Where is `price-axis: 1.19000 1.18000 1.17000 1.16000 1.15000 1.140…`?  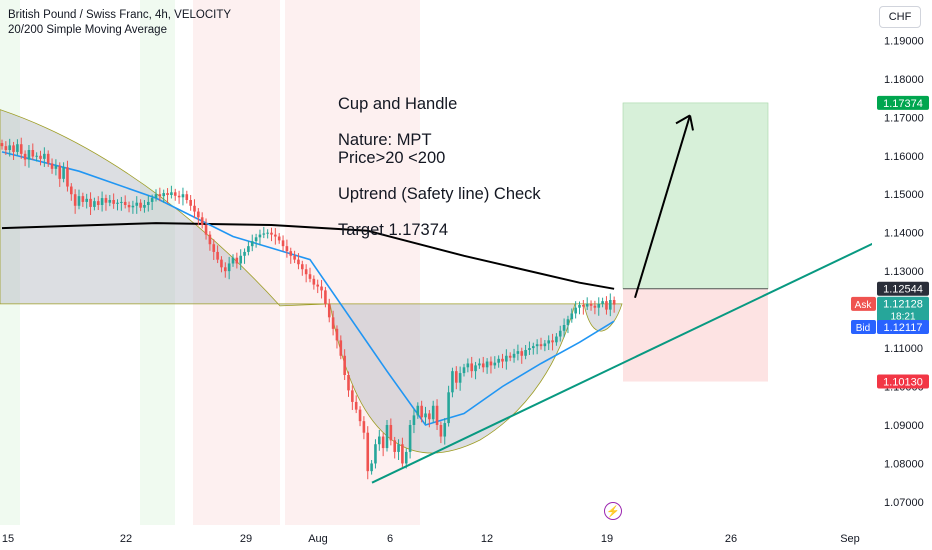
price-axis: 1.19000 1.18000 1.17000 1.16000 1.15000 1.140… is located at coordinates (902, 275).